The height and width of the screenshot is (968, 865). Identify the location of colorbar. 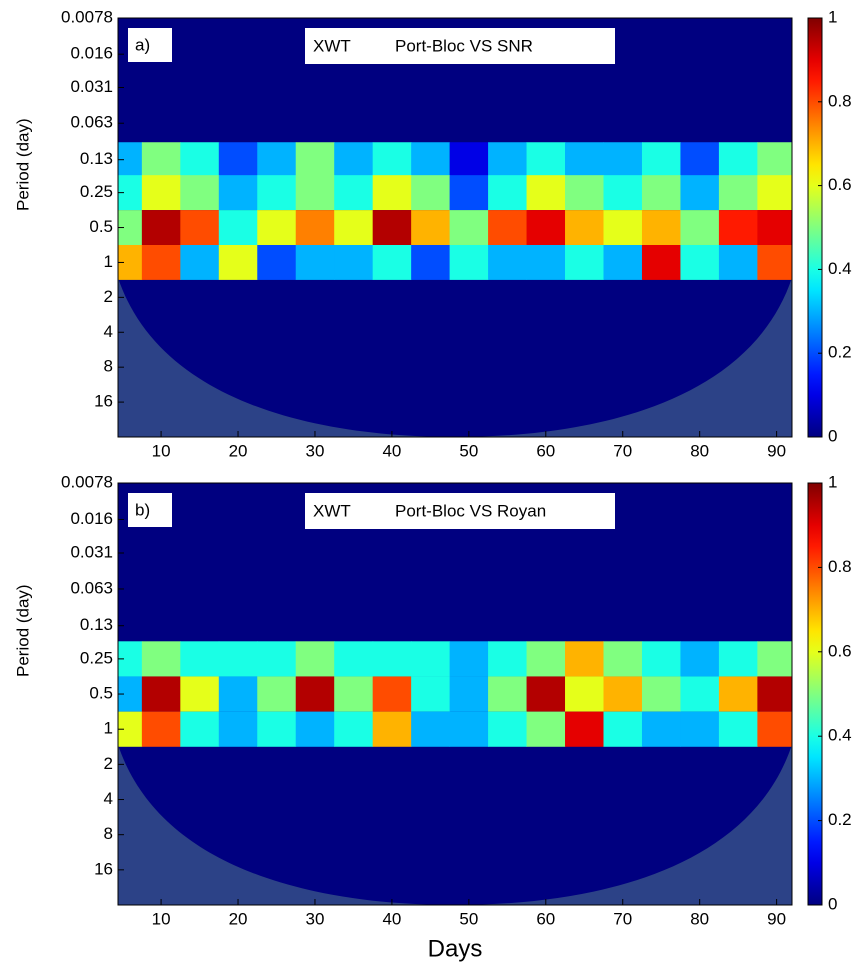
(815, 227).